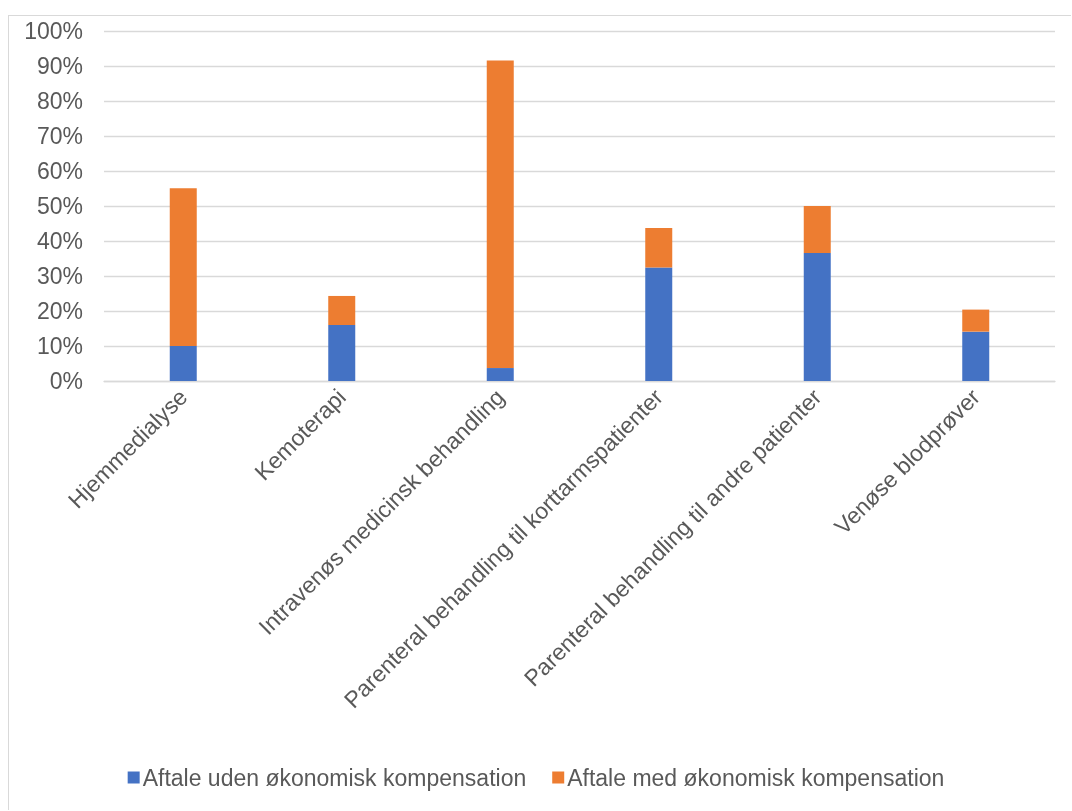  What do you see at coordinates (59, 311) in the screenshot?
I see `y-tick-label: 20%` at bounding box center [59, 311].